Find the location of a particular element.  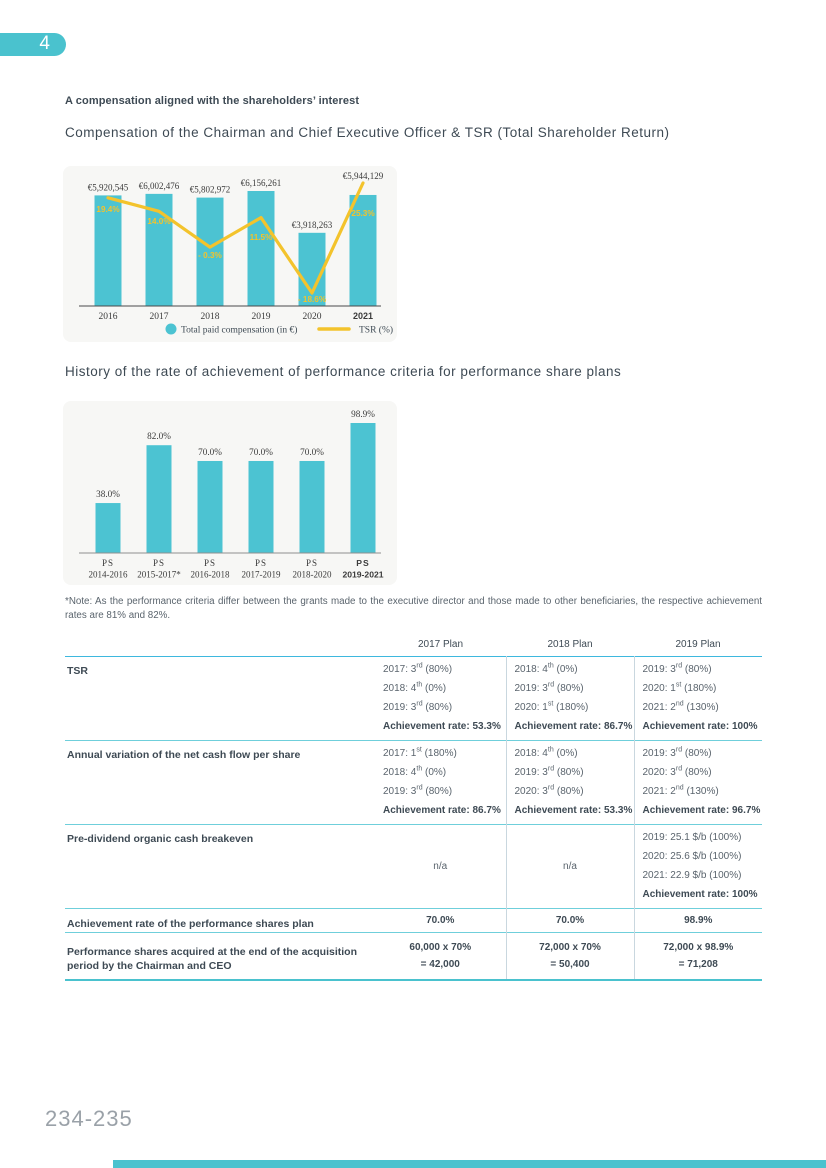

achievement-value-label: 82.0% is located at coordinates (159, 436).